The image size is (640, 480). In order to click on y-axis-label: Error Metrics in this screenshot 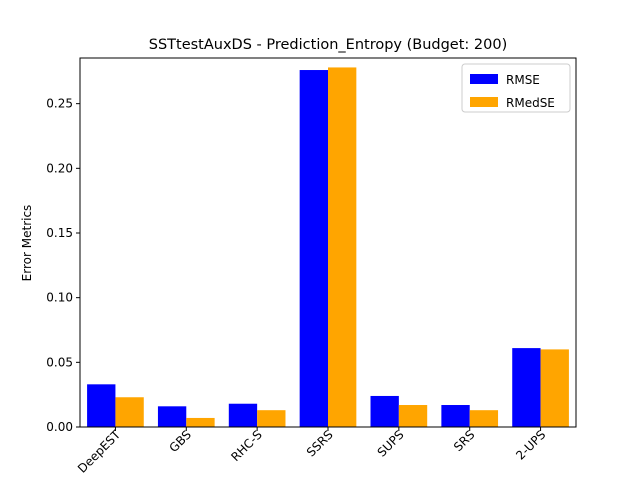, I will do `click(27, 243)`.